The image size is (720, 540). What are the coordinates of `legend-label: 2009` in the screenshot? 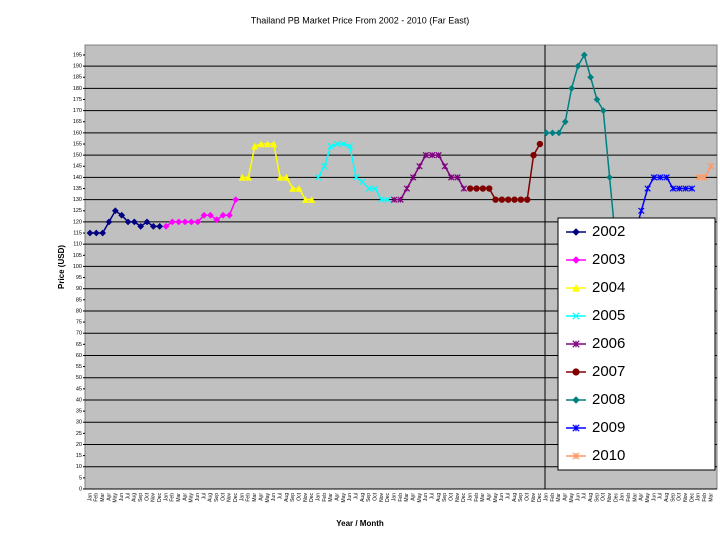 It's located at (608, 427).